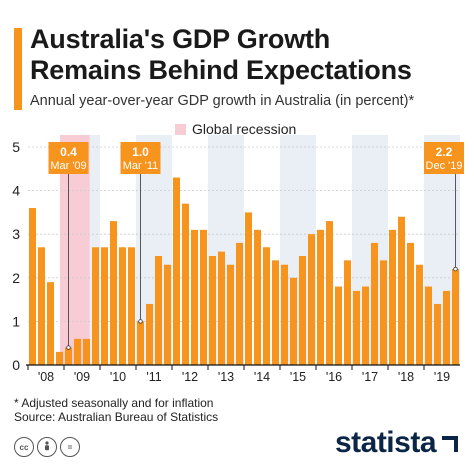  What do you see at coordinates (16, 321) in the screenshot?
I see `y-tick-label: 1` at bounding box center [16, 321].